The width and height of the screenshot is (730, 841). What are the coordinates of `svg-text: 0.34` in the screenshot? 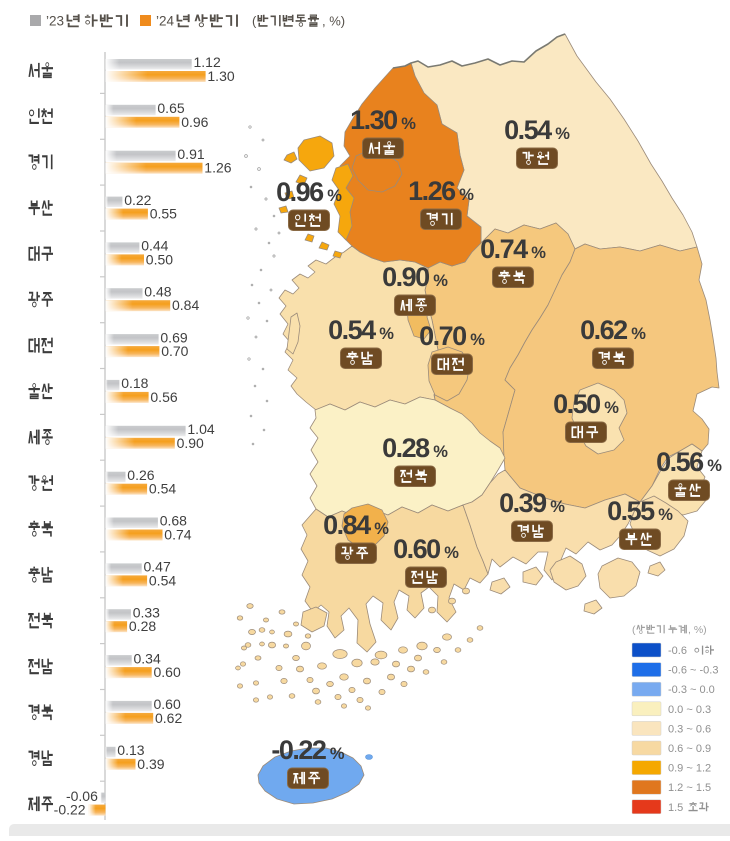 It's located at (147, 658).